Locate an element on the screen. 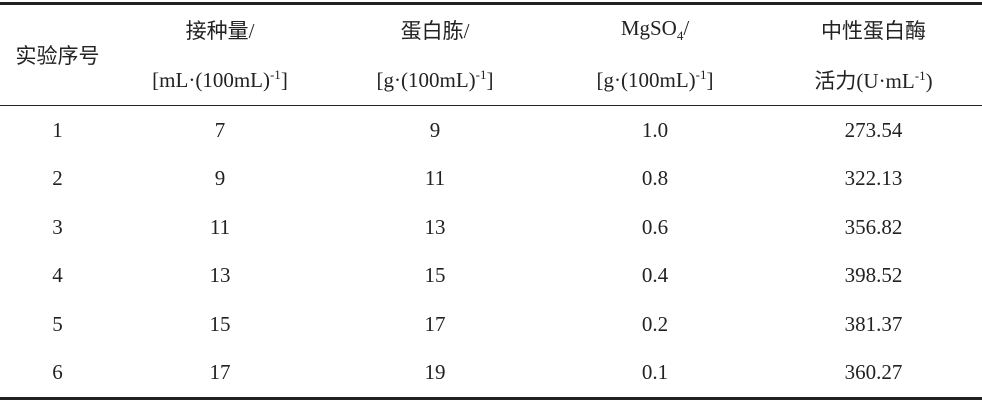 The image size is (982, 403). table-cell: 3 is located at coordinates (57, 226).